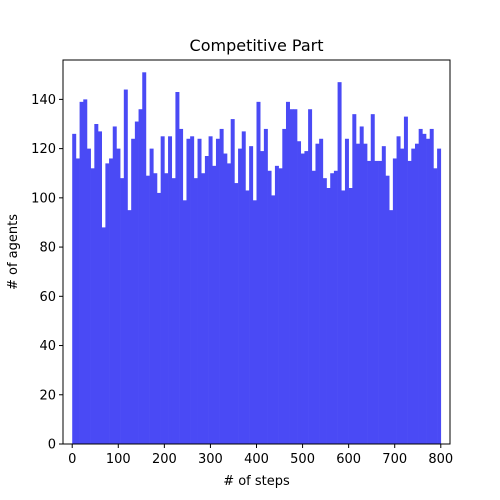 Image resolution: width=500 pixels, height=500 pixels. What do you see at coordinates (394, 459) in the screenshot?
I see `x-tick-label: 700` at bounding box center [394, 459].